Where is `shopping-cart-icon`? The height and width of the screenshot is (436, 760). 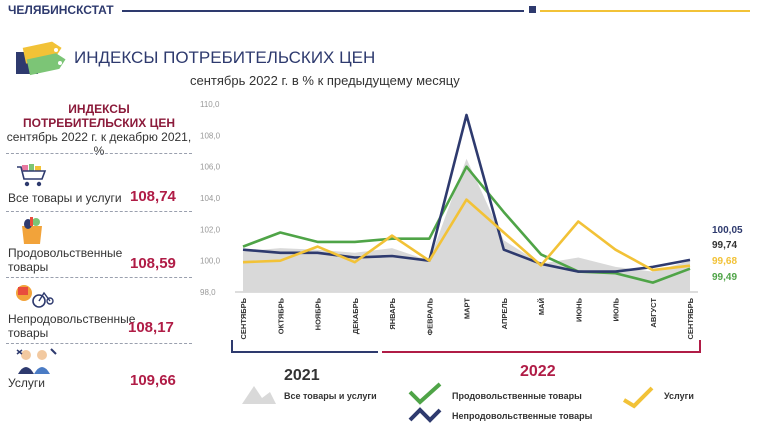 shopping-cart-icon is located at coordinates (32, 175).